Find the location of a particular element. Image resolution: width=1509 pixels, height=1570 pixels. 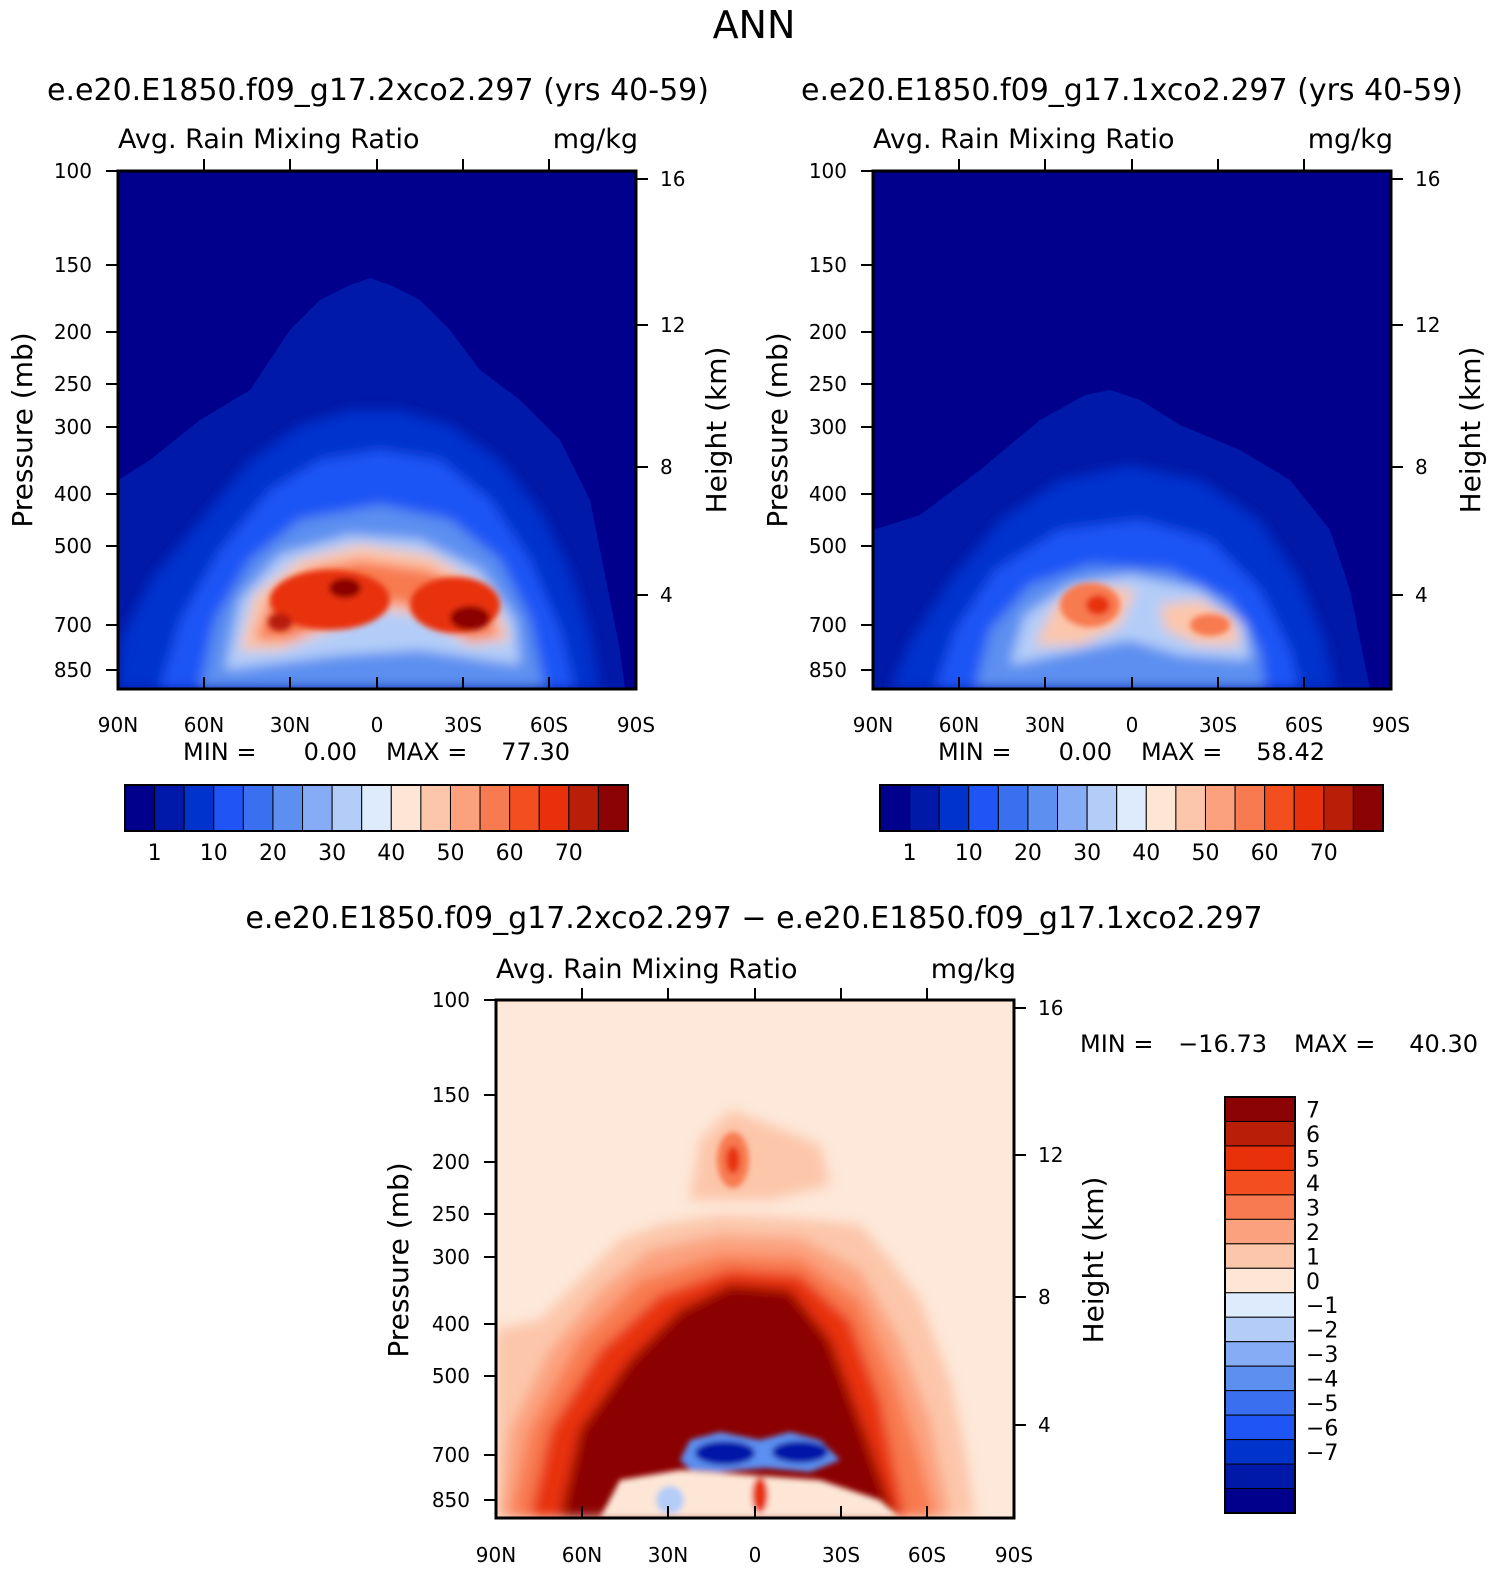

min-value: −16.73 is located at coordinates (1222, 1044).